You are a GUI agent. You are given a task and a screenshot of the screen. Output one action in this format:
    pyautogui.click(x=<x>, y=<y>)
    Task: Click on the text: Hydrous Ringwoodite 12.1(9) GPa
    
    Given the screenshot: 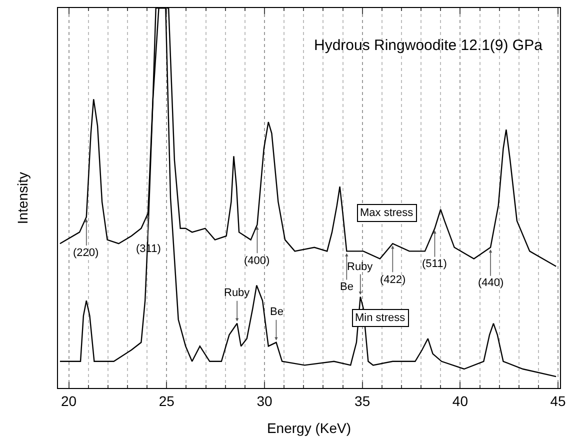 What is the action you would take?
    pyautogui.click(x=429, y=45)
    